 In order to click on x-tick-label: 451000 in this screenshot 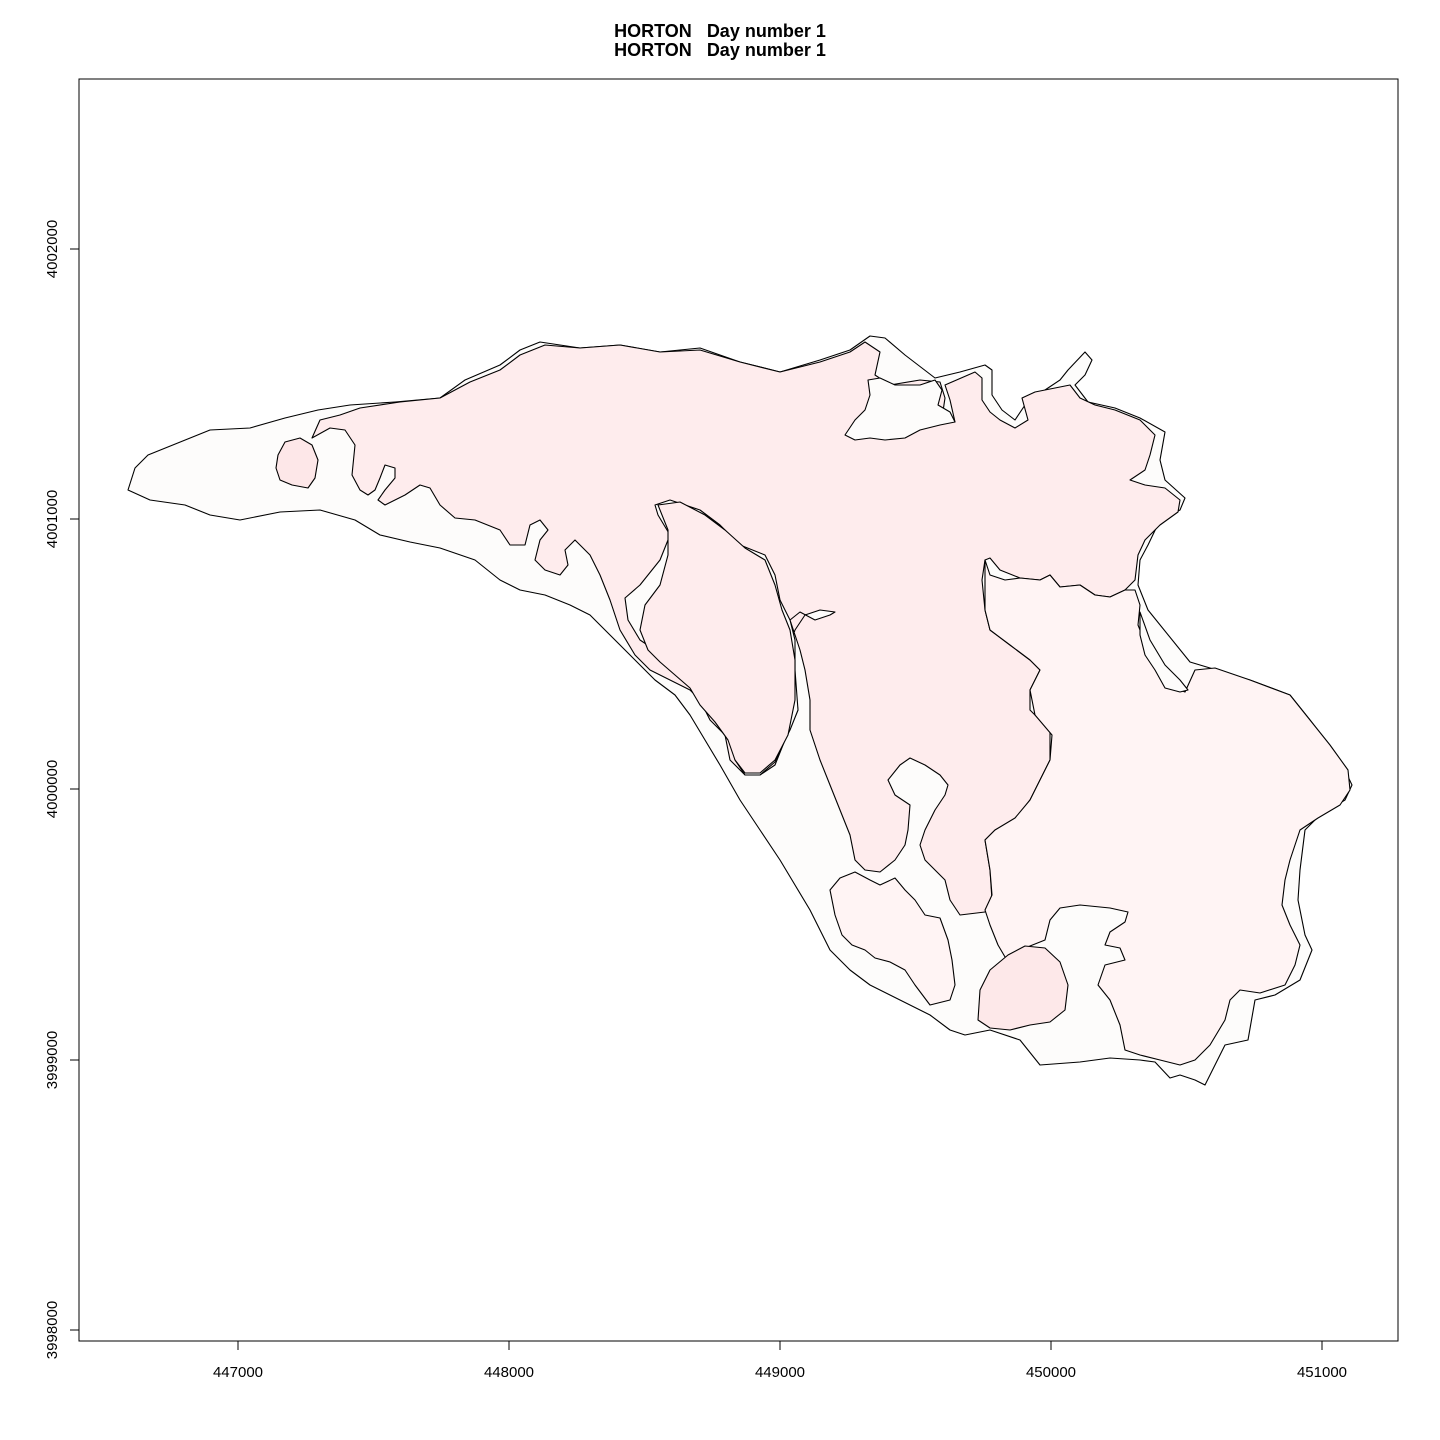, I will do `click(1322, 1372)`.